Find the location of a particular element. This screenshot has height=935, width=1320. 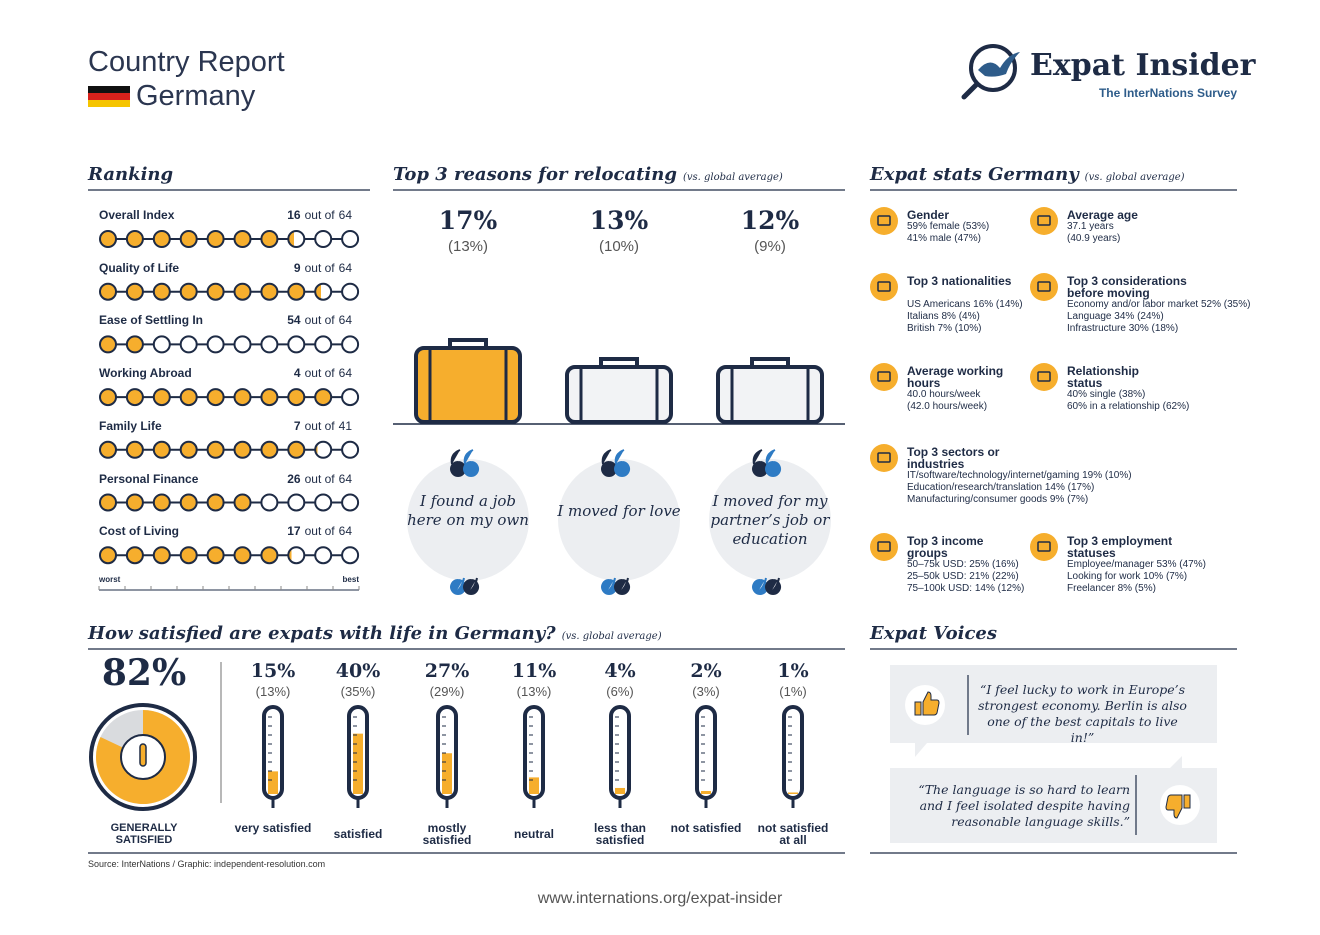

rank-total: 41 is located at coordinates (345, 425).